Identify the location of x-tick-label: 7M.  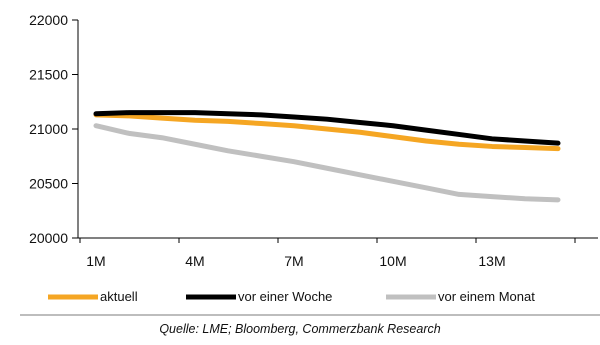
(293, 261).